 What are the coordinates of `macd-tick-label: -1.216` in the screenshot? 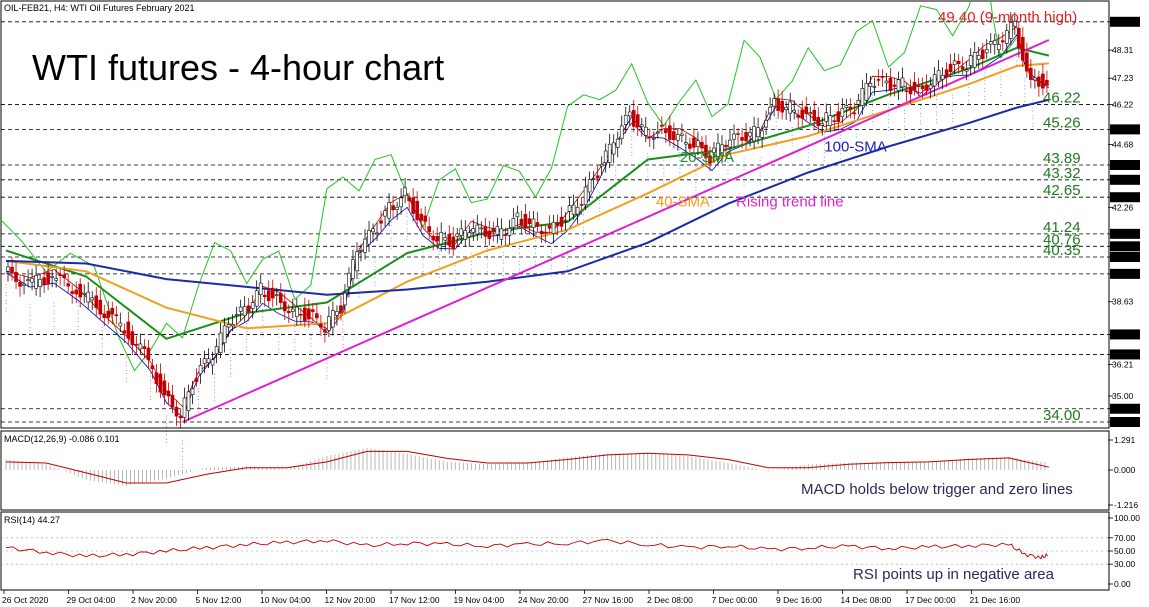 It's located at (1126, 505).